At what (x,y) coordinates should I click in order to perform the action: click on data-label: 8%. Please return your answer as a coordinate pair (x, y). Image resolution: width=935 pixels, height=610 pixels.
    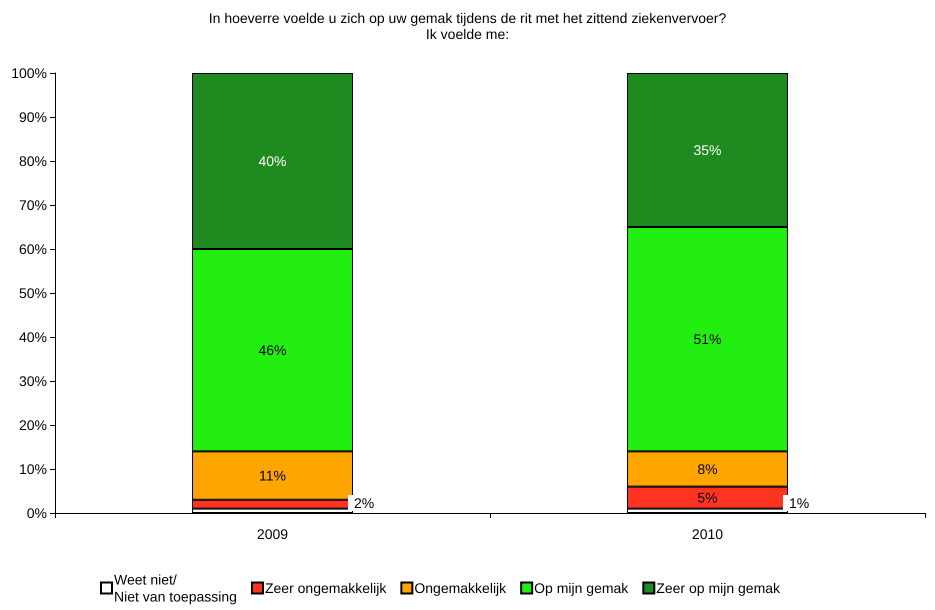
    Looking at the image, I should click on (707, 469).